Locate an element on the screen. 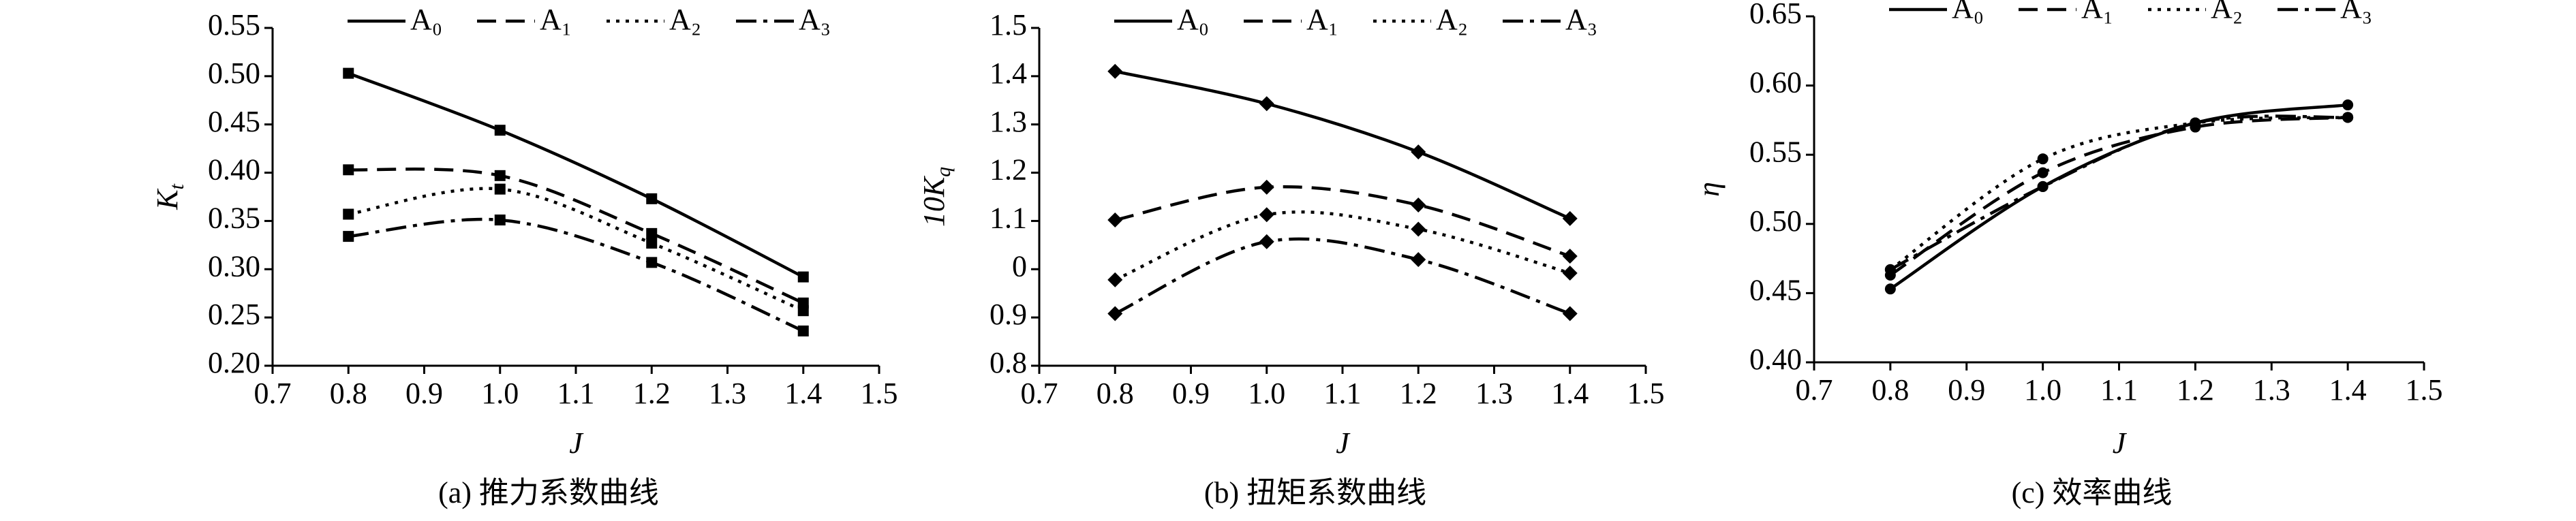 The image size is (2576, 521). y-tick-label: 0.50 is located at coordinates (1776, 221).